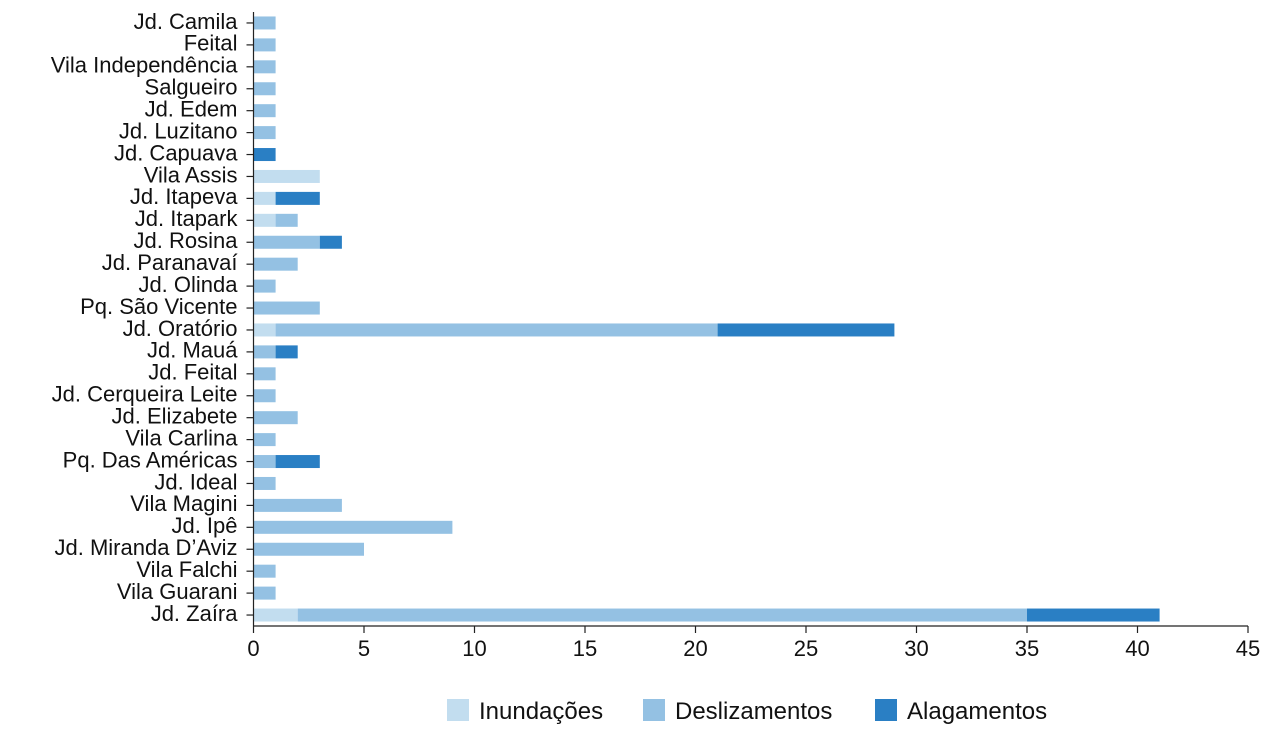 This screenshot has width=1272, height=731. I want to click on bar-inundações-7, so click(286, 176).